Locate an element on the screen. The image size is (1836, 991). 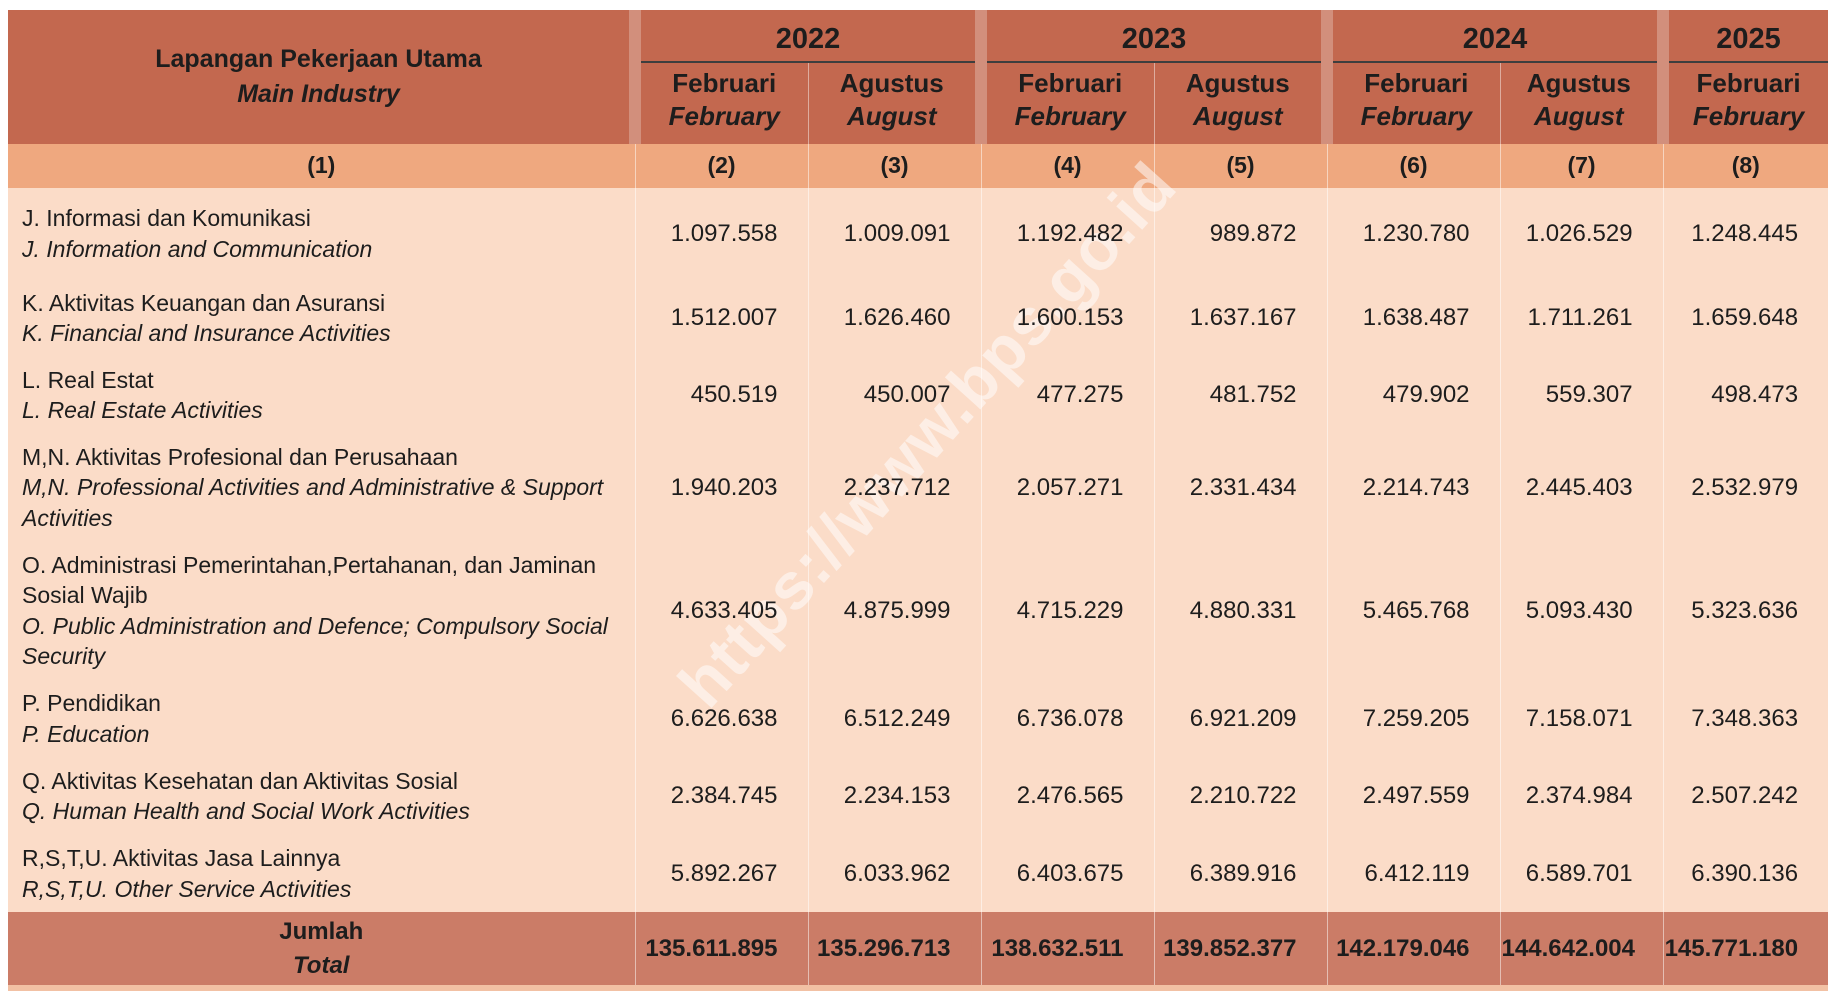
column-number-6: (6) is located at coordinates (1413, 165).